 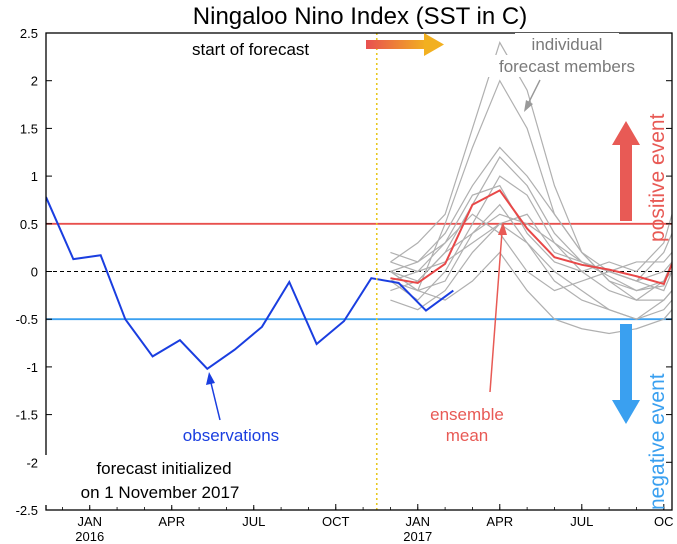 I want to click on ensemble-label-bg, so click(x=468, y=424).